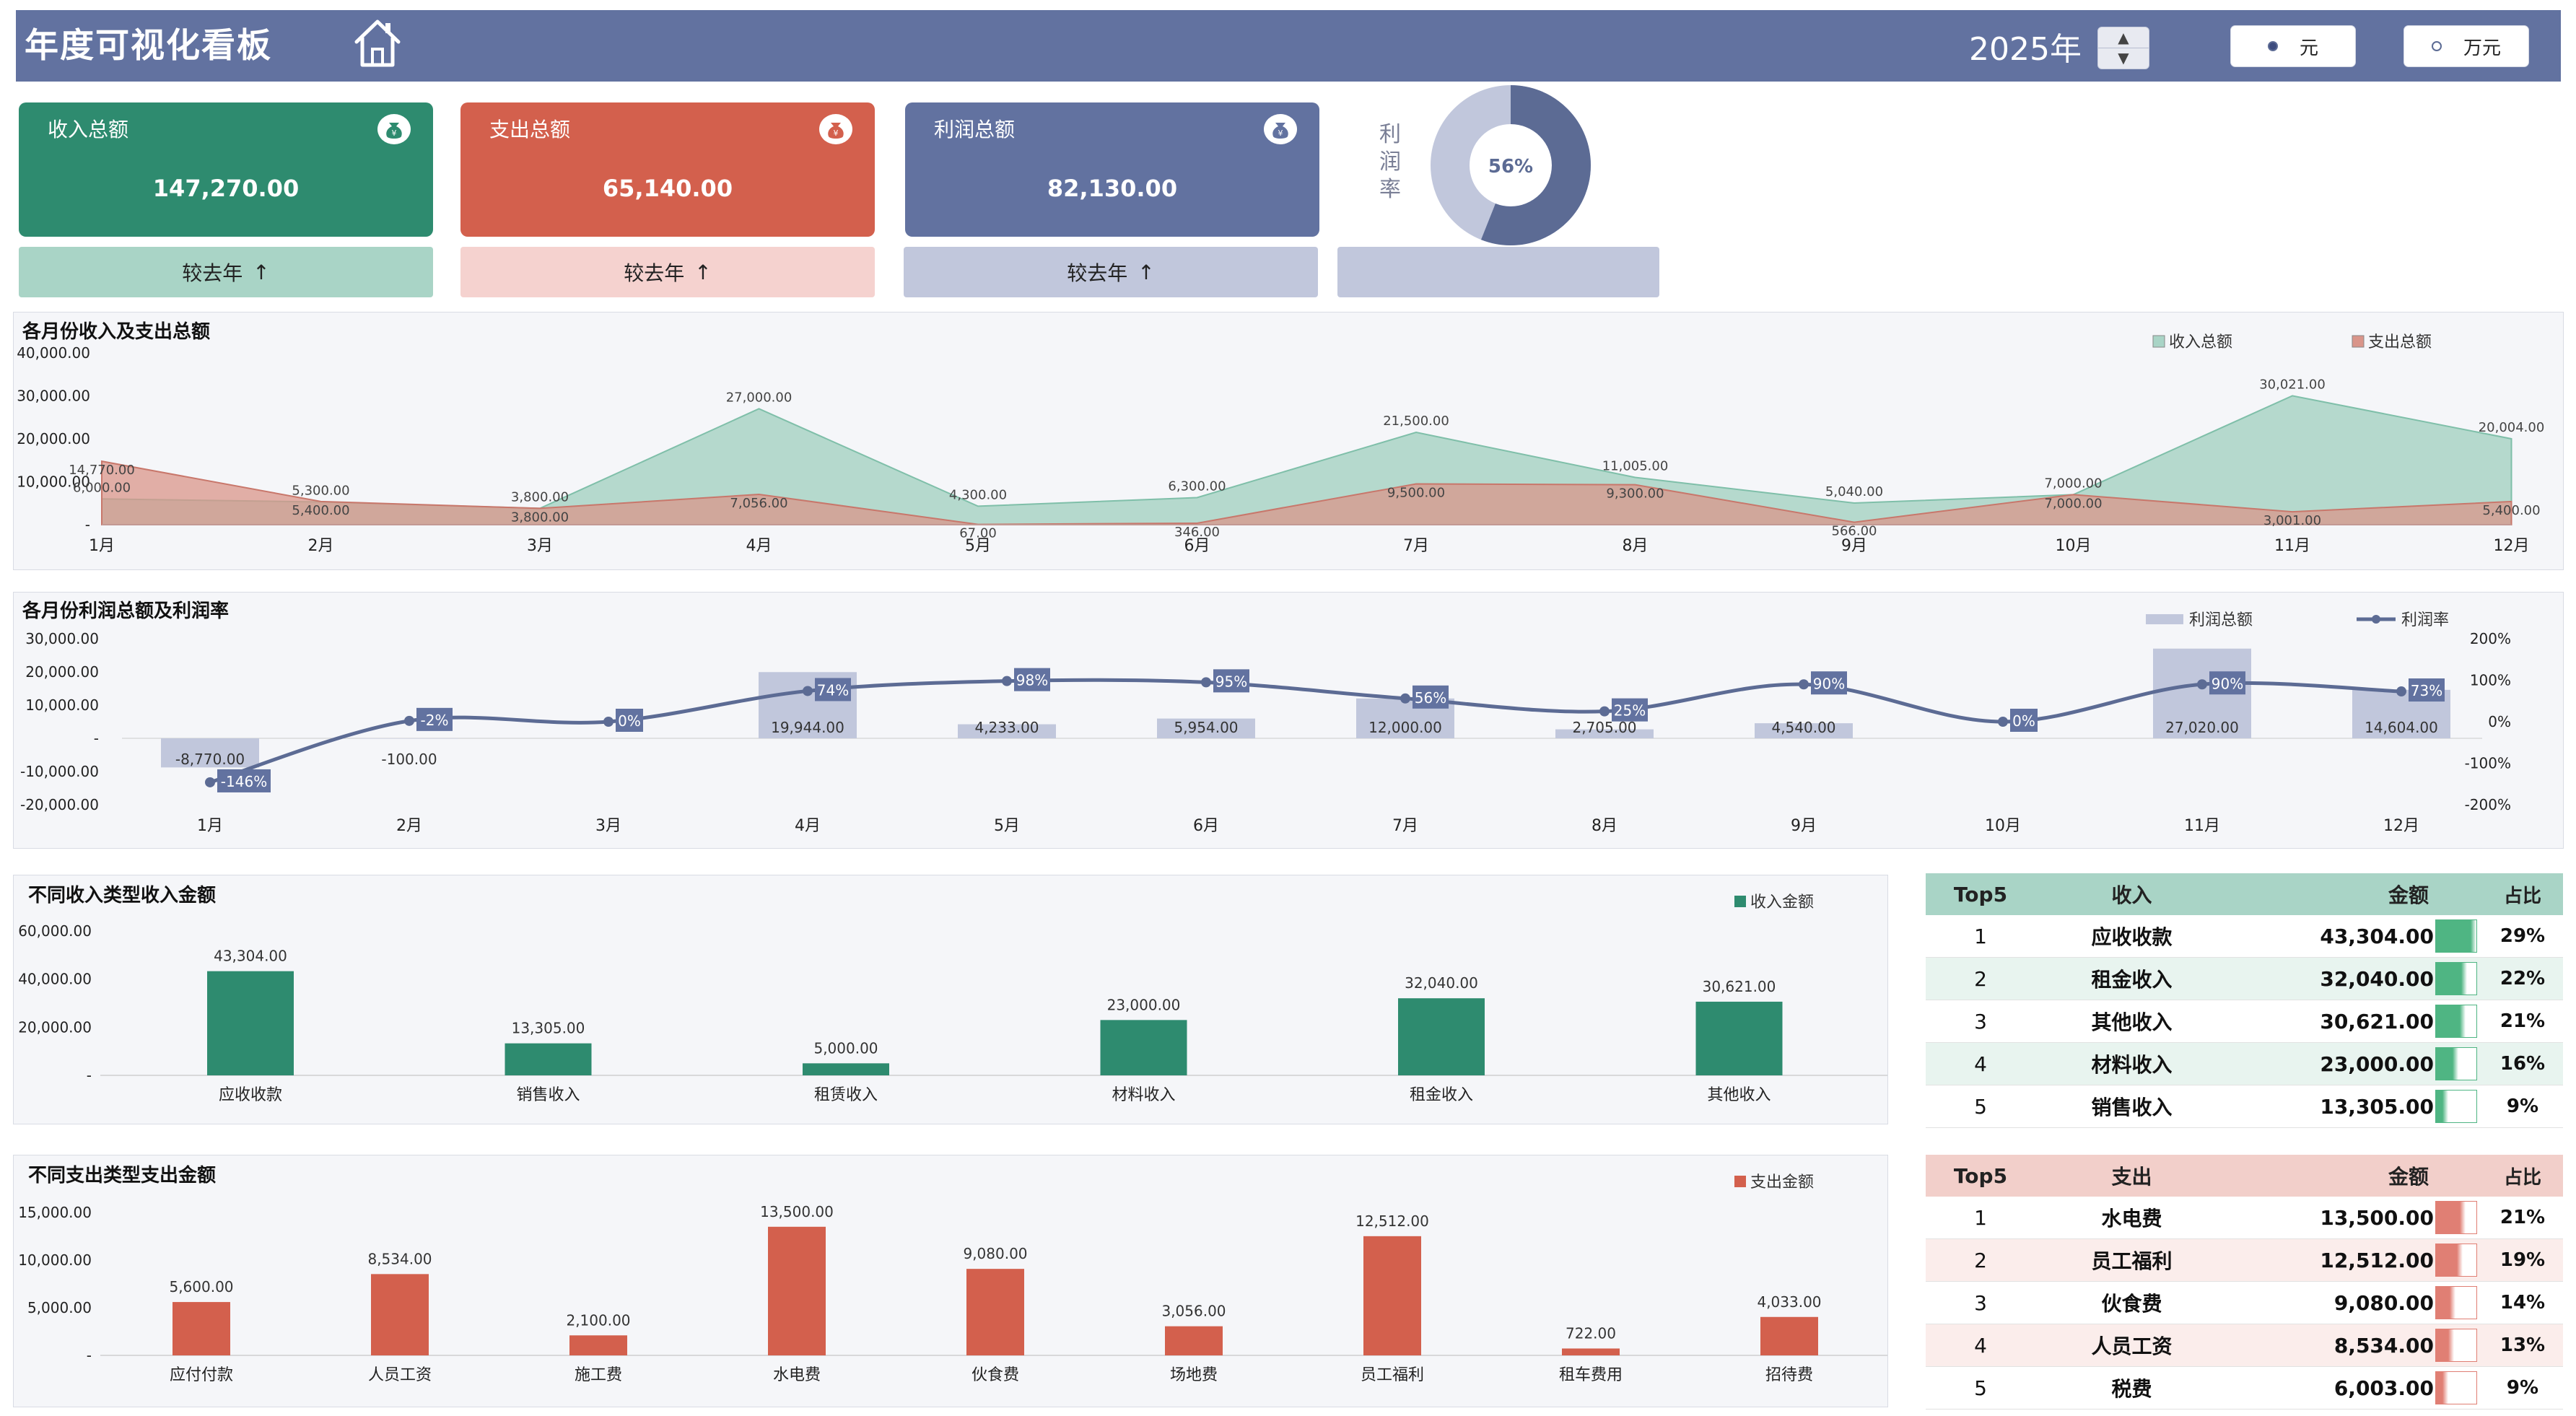  What do you see at coordinates (548, 1028) in the screenshot?
I see `bar-value-label: 13,305.00` at bounding box center [548, 1028].